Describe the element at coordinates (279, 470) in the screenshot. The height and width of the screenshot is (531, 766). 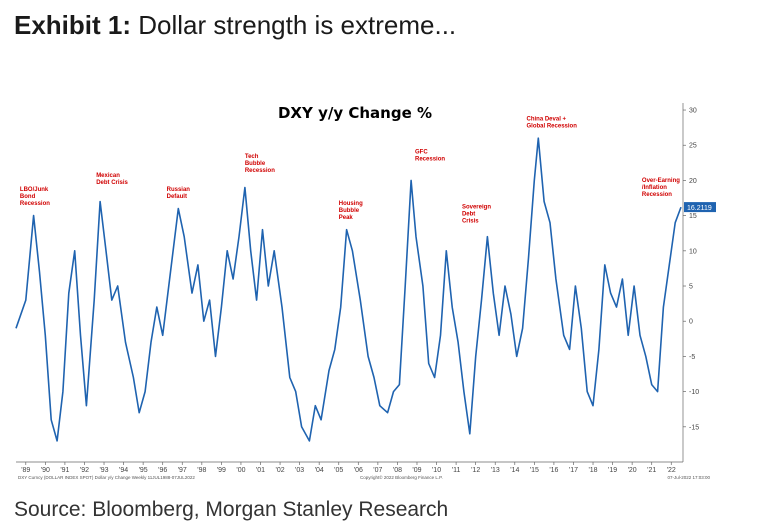
I see `x-tick-label: '02` at that location.